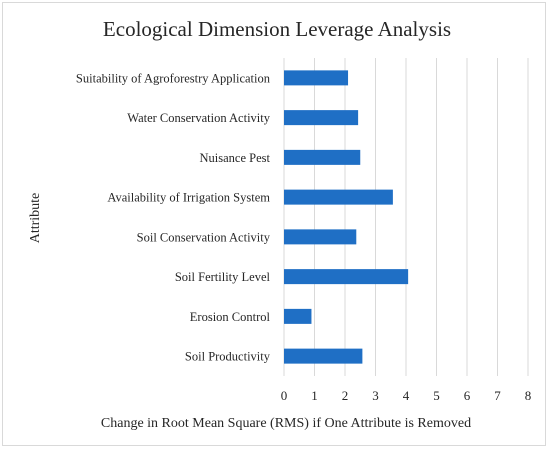 The image size is (550, 450). Describe the element at coordinates (35, 218) in the screenshot. I see `y-axis-title: Attribute` at that location.